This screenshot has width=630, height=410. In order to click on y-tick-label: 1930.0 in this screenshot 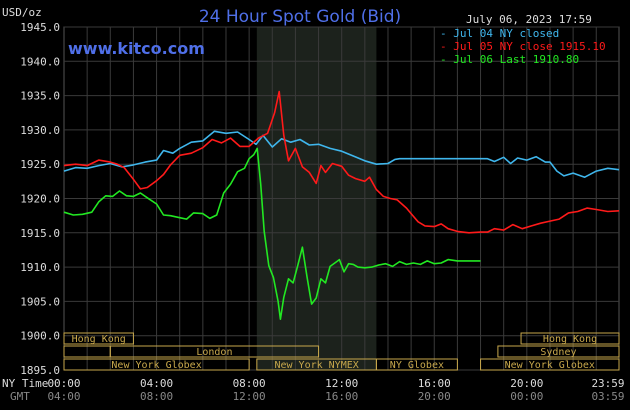, I will do `click(40, 130)`.